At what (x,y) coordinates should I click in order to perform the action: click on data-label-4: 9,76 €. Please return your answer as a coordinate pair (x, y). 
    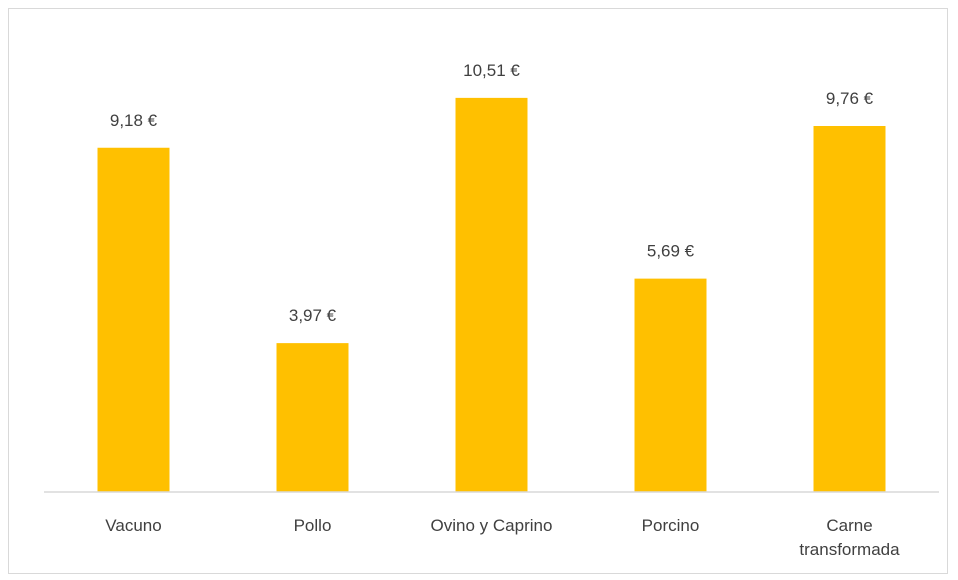
    Looking at the image, I should click on (850, 98).